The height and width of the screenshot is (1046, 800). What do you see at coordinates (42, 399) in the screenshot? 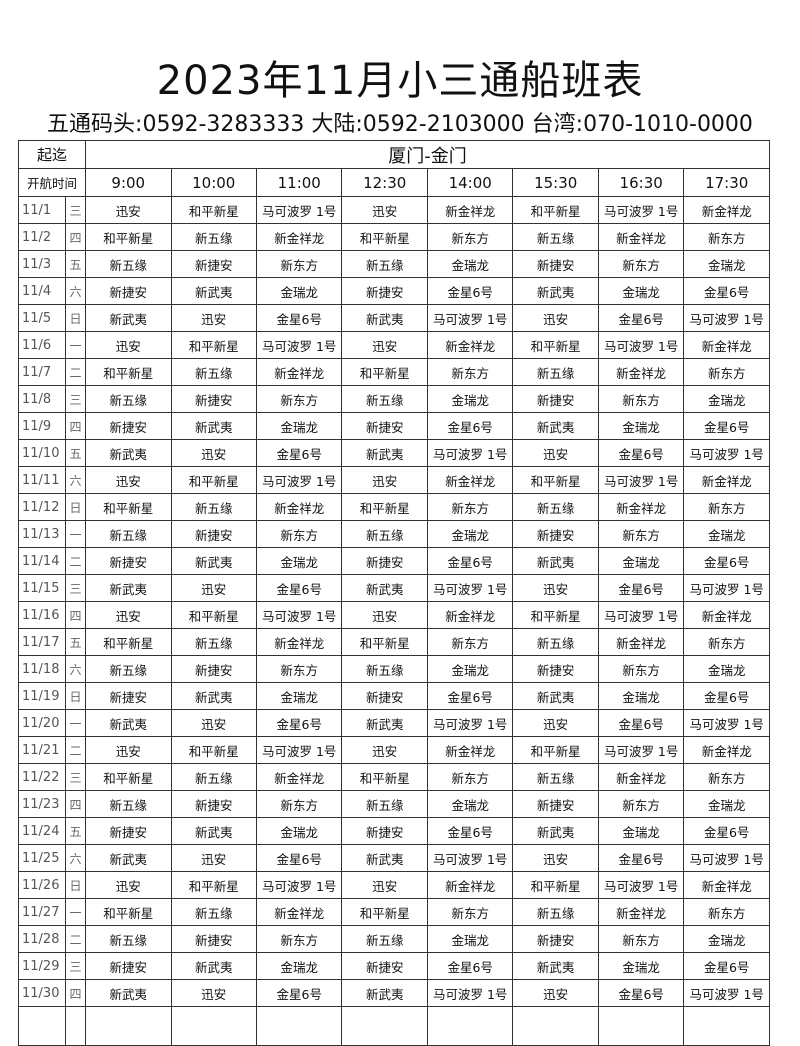
I see `date-cell: 11/8` at bounding box center [42, 399].